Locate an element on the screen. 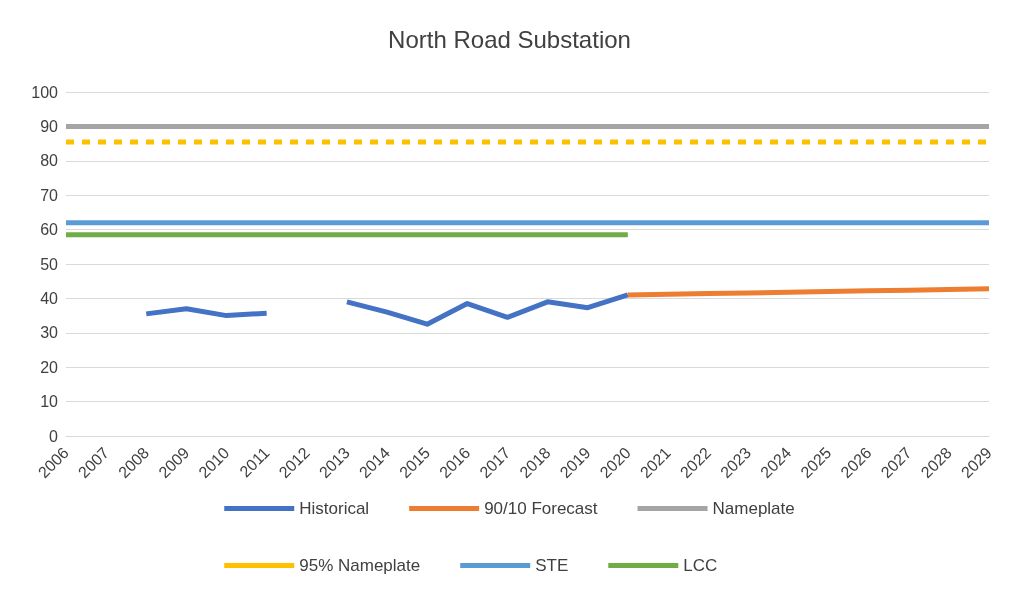 The height and width of the screenshot is (601, 1019). legend-label: Nameplate is located at coordinates (753, 508).